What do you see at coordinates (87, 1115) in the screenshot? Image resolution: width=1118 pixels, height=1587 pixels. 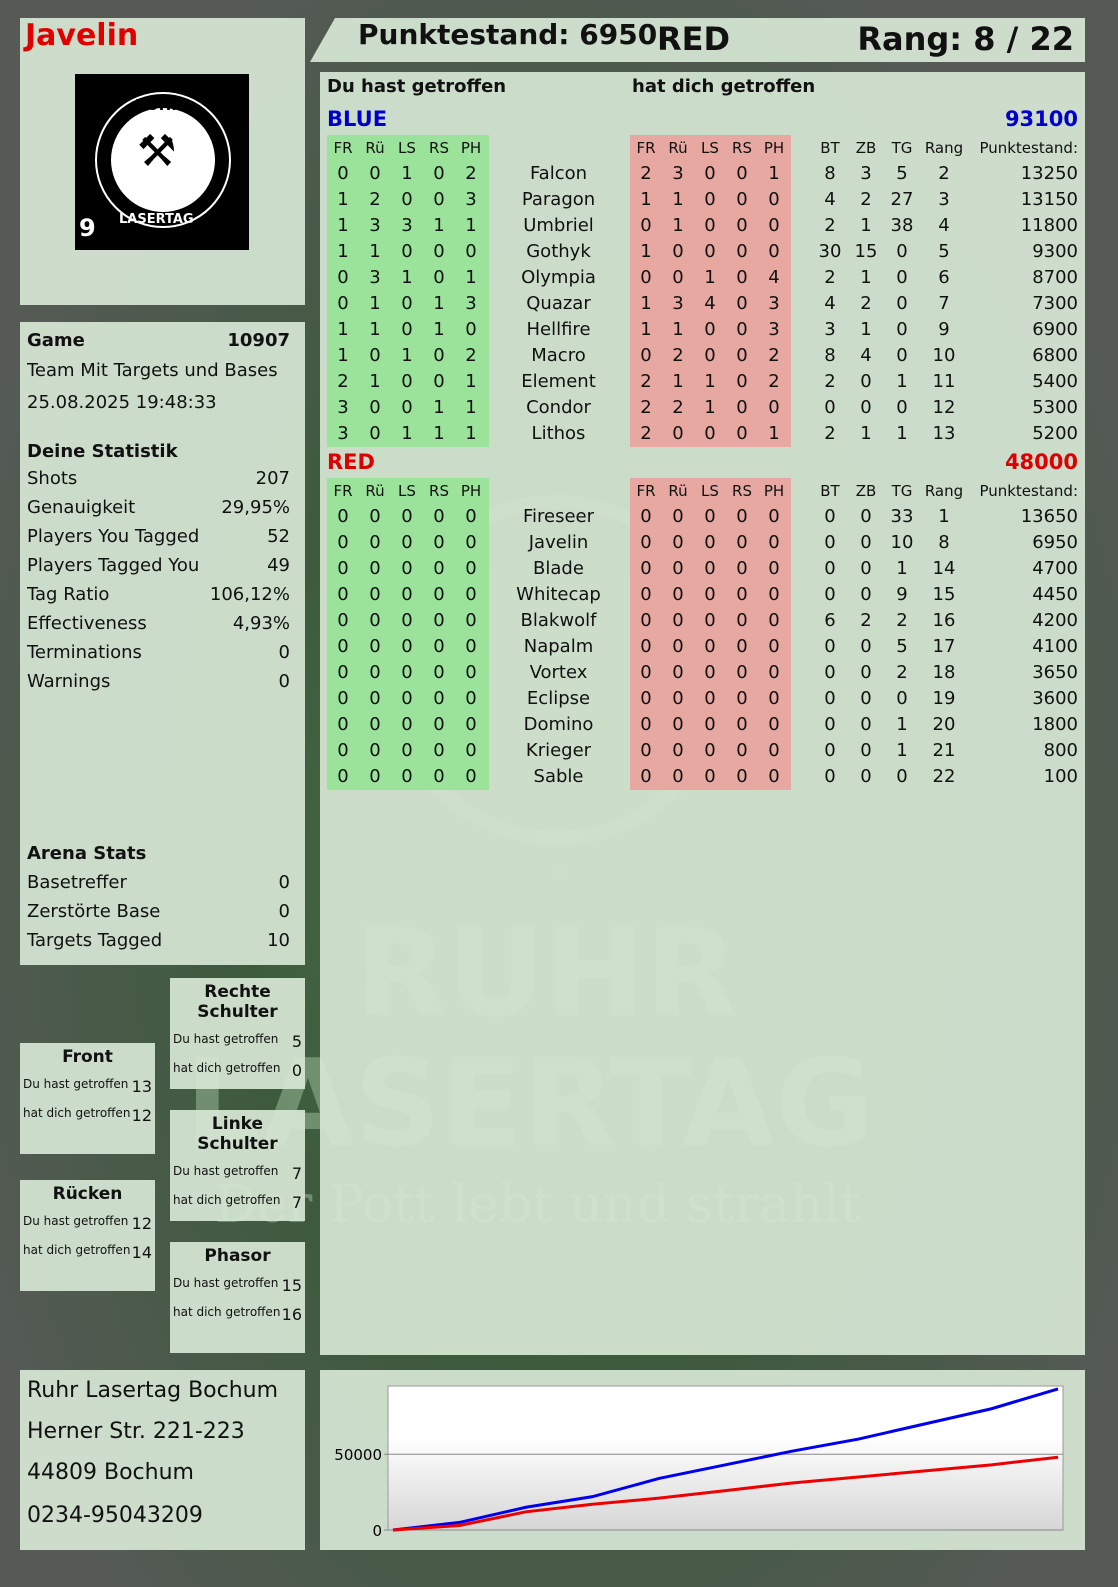 I see `zone-row: hat dich getroffen 12` at bounding box center [87, 1115].